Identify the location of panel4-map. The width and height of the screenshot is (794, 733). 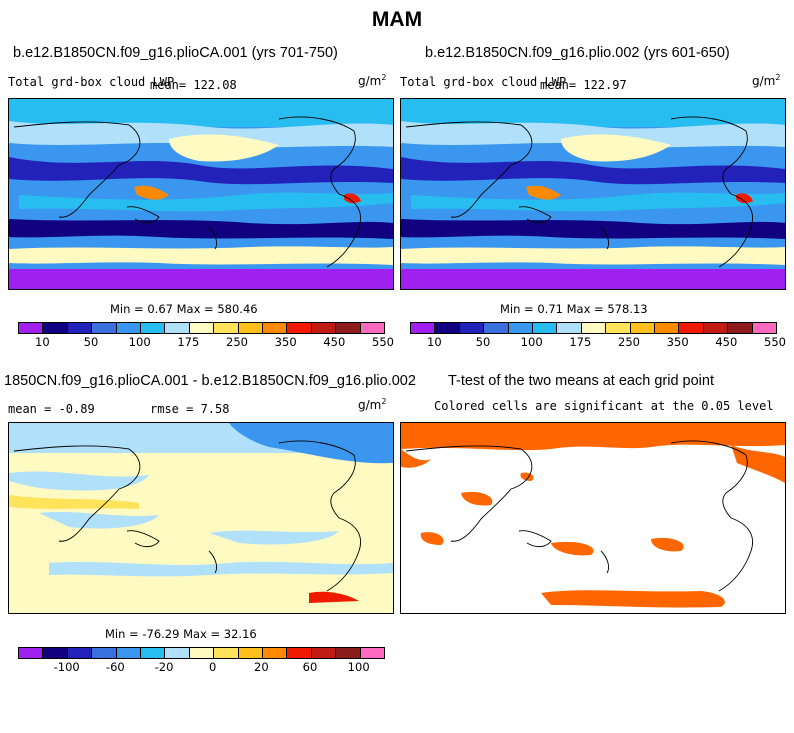
(593, 518).